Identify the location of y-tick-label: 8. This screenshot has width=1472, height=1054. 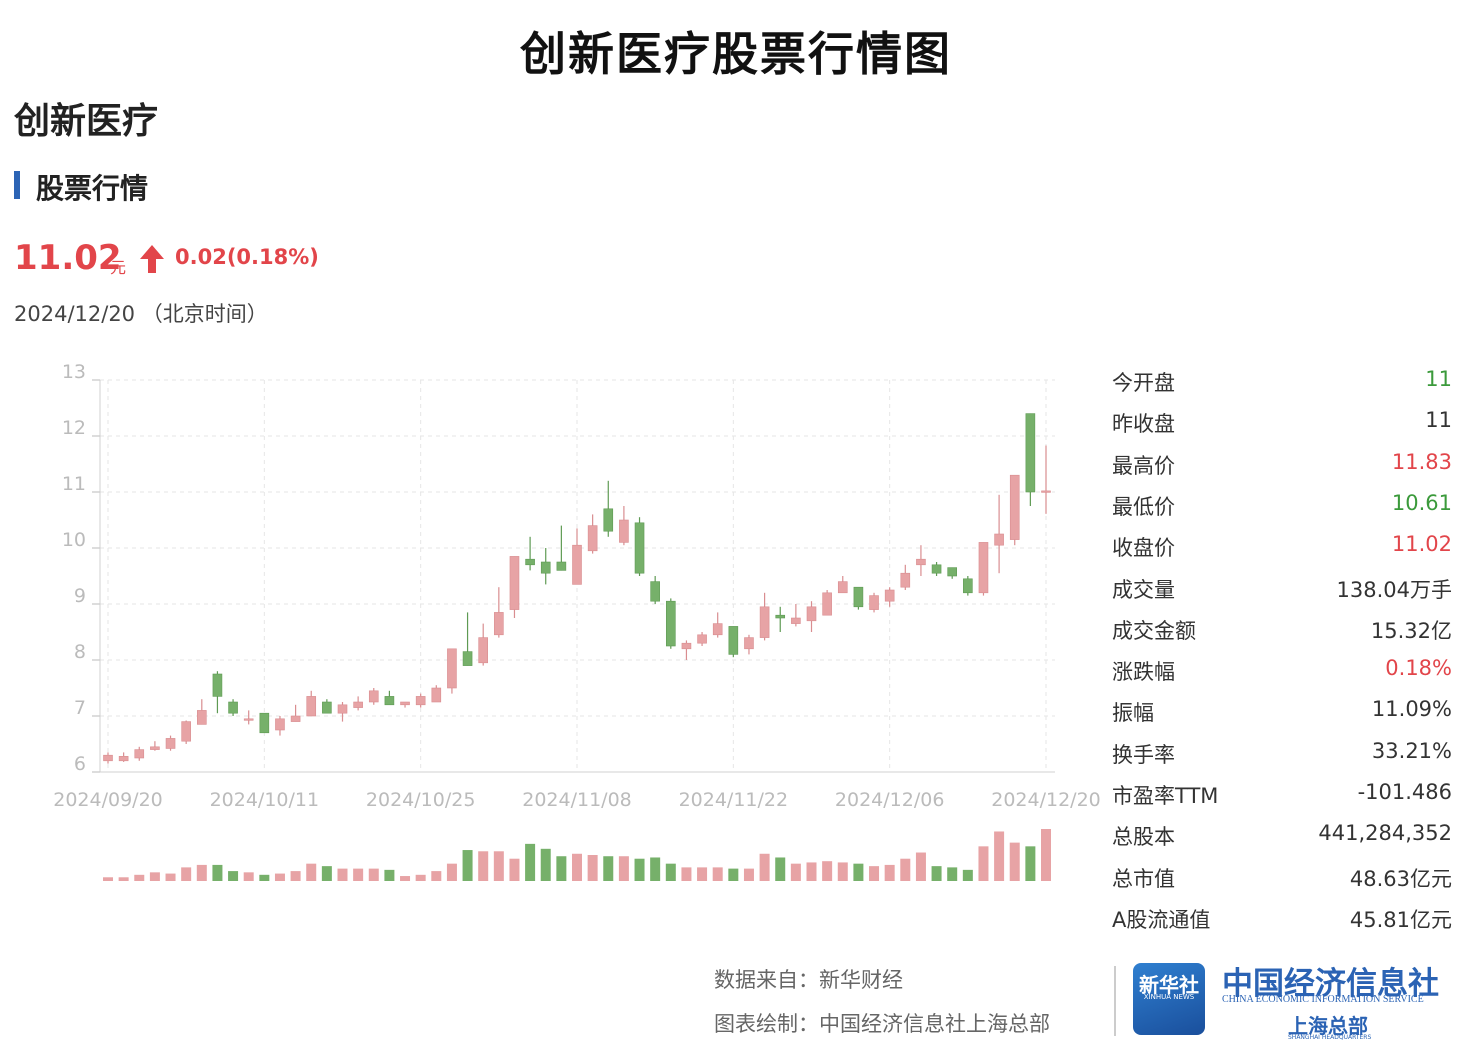
(80, 652).